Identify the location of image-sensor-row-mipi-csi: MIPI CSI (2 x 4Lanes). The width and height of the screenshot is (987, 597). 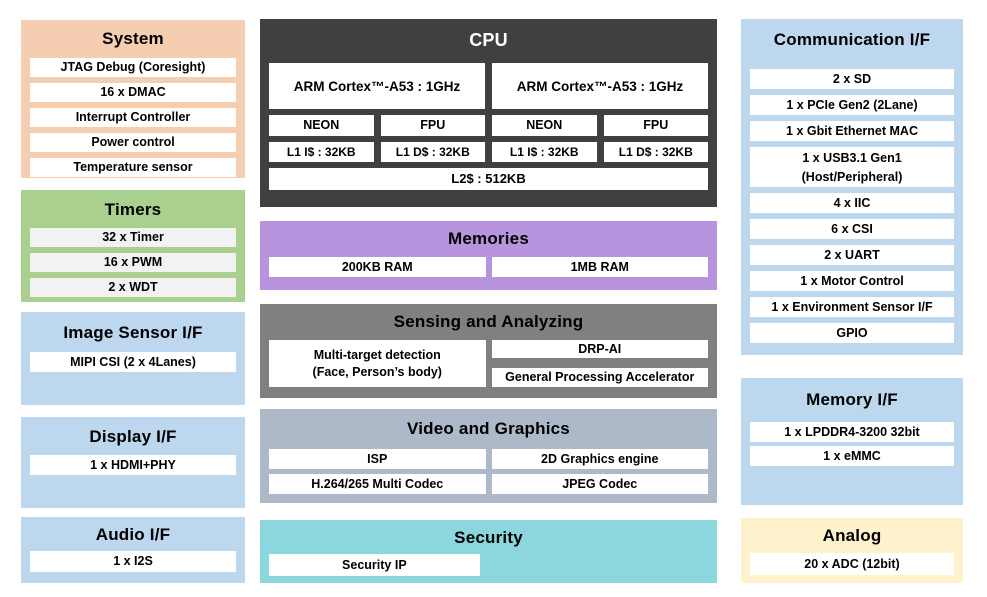
(133, 362).